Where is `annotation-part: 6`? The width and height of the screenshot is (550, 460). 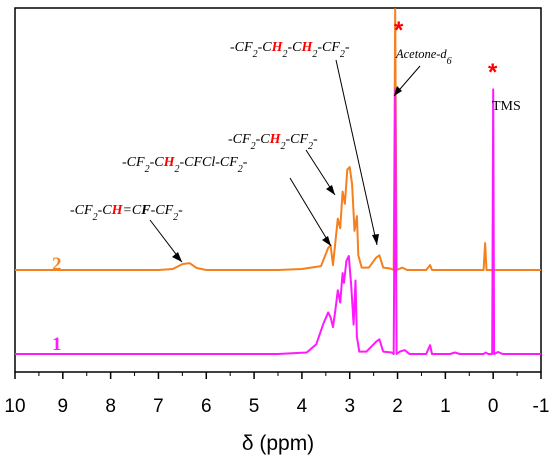 annotation-part: 6 is located at coordinates (449, 61).